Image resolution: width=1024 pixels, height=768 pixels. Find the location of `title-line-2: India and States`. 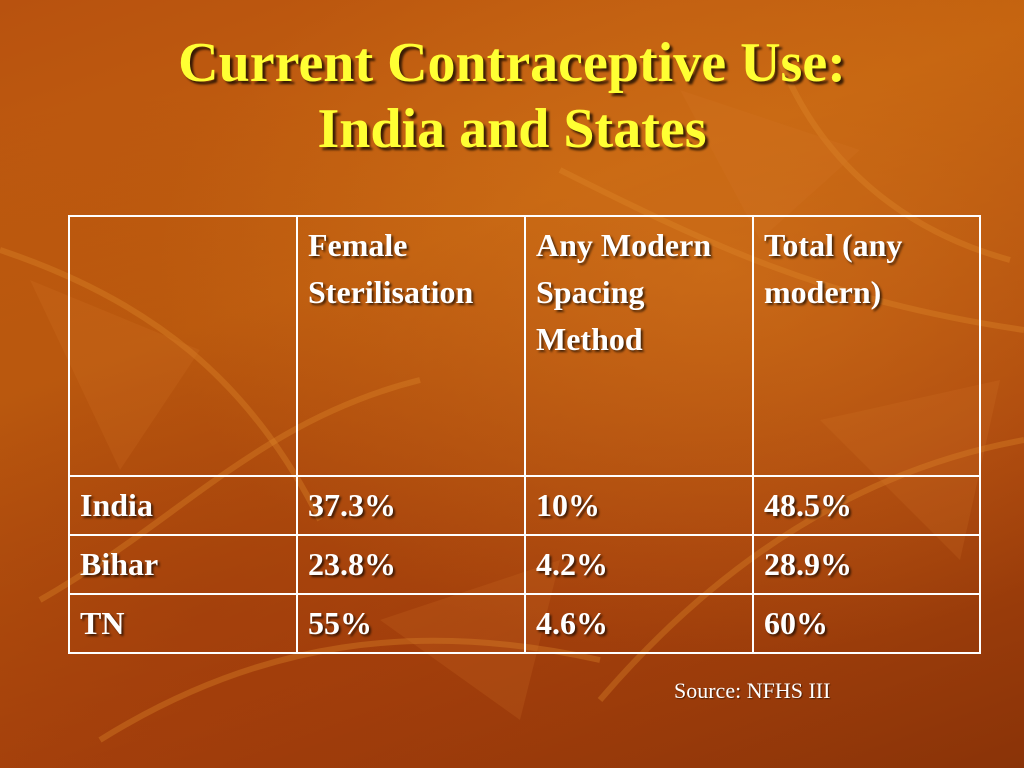

title-line-2: India and States is located at coordinates (512, 129).